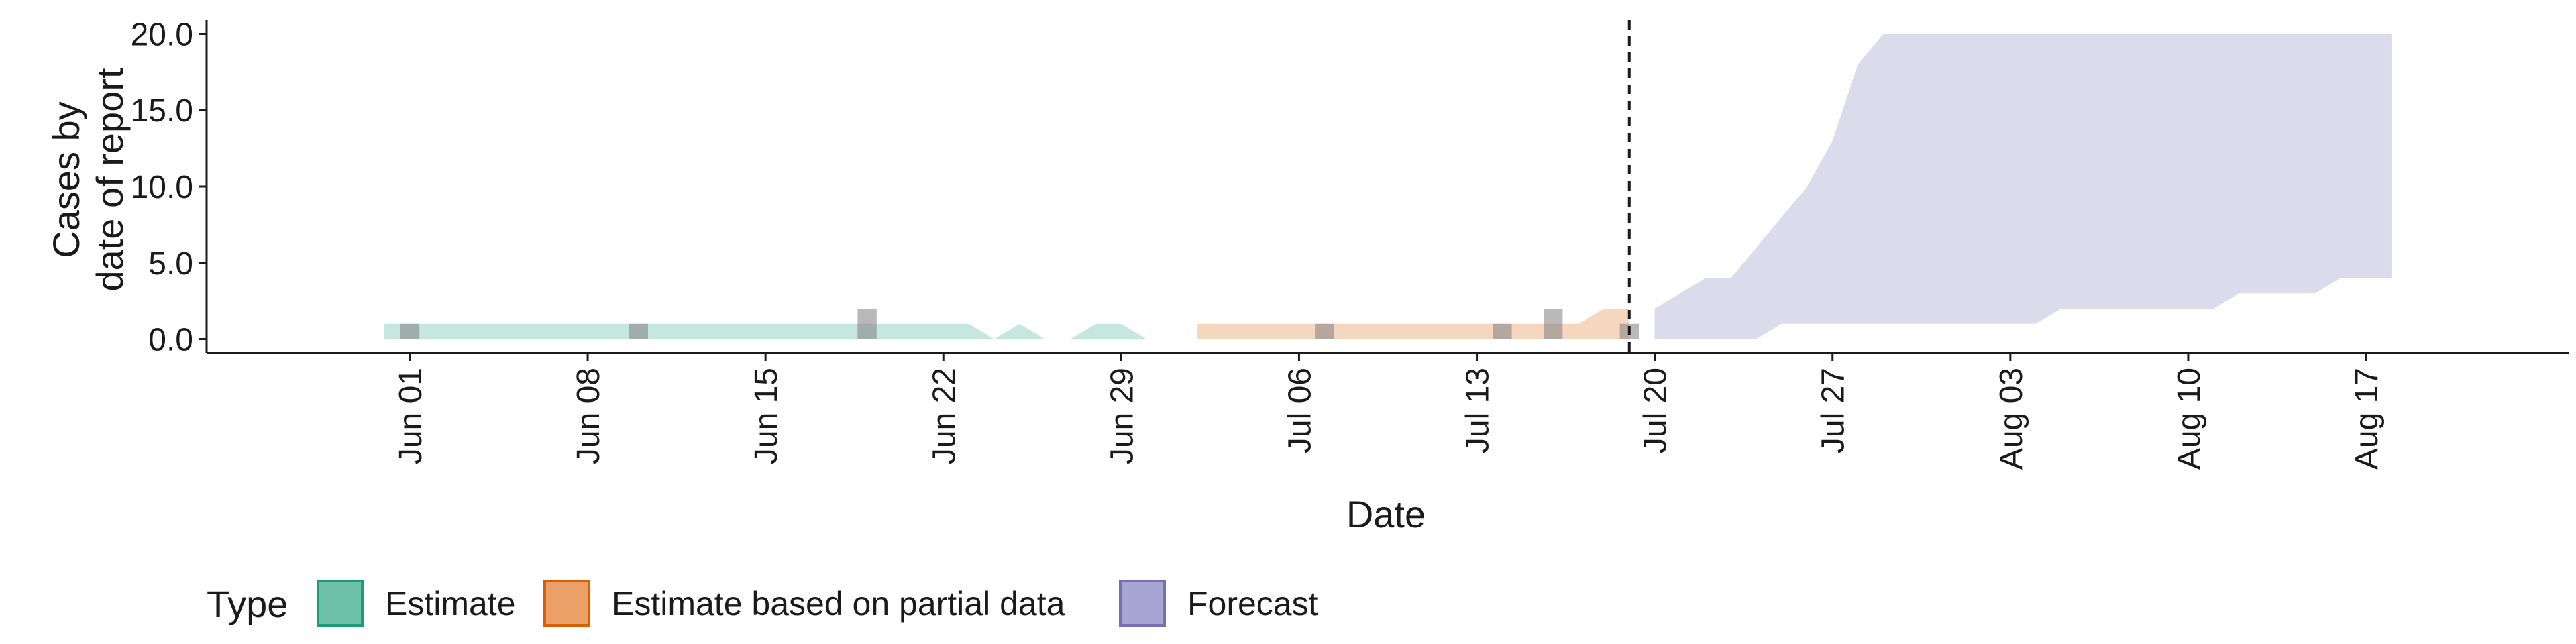 This screenshot has width=2576, height=644. What do you see at coordinates (588, 416) in the screenshot?
I see `x-tick-label: Jun 08` at bounding box center [588, 416].